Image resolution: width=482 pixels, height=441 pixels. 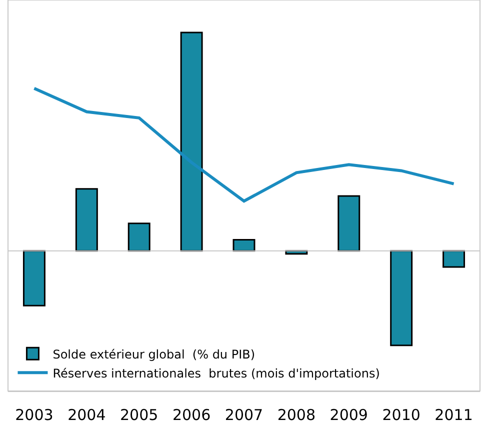 What do you see at coordinates (349, 415) in the screenshot?
I see `x-tick-label: 2009` at bounding box center [349, 415].